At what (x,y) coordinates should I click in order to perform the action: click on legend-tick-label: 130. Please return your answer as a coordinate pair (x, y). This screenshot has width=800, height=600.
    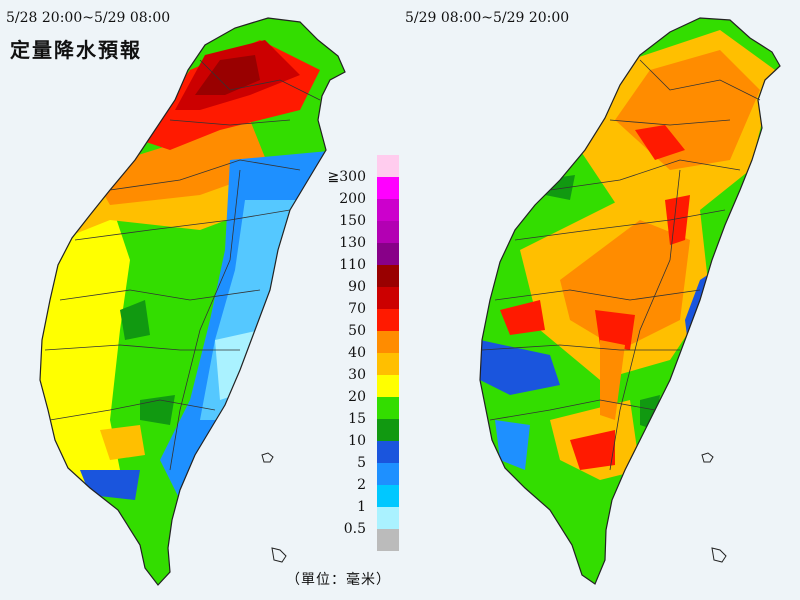
    Looking at the image, I should click on (352, 243).